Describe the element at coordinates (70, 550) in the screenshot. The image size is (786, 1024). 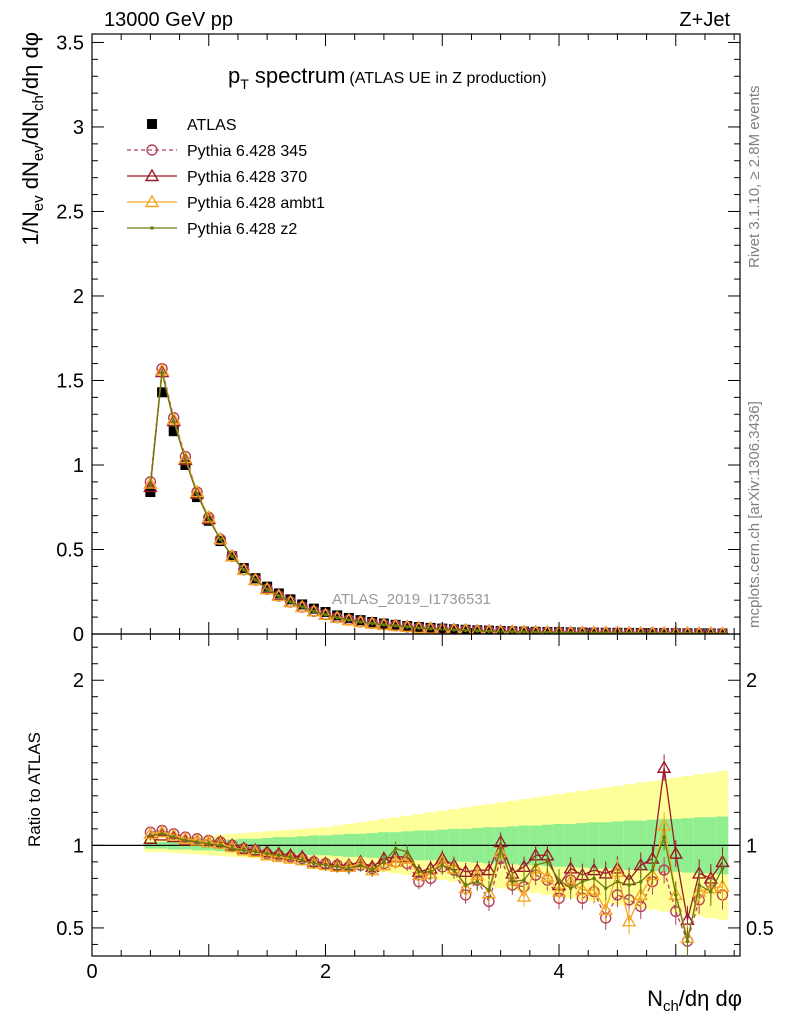
I see `y-tick-label: 0.5` at that location.